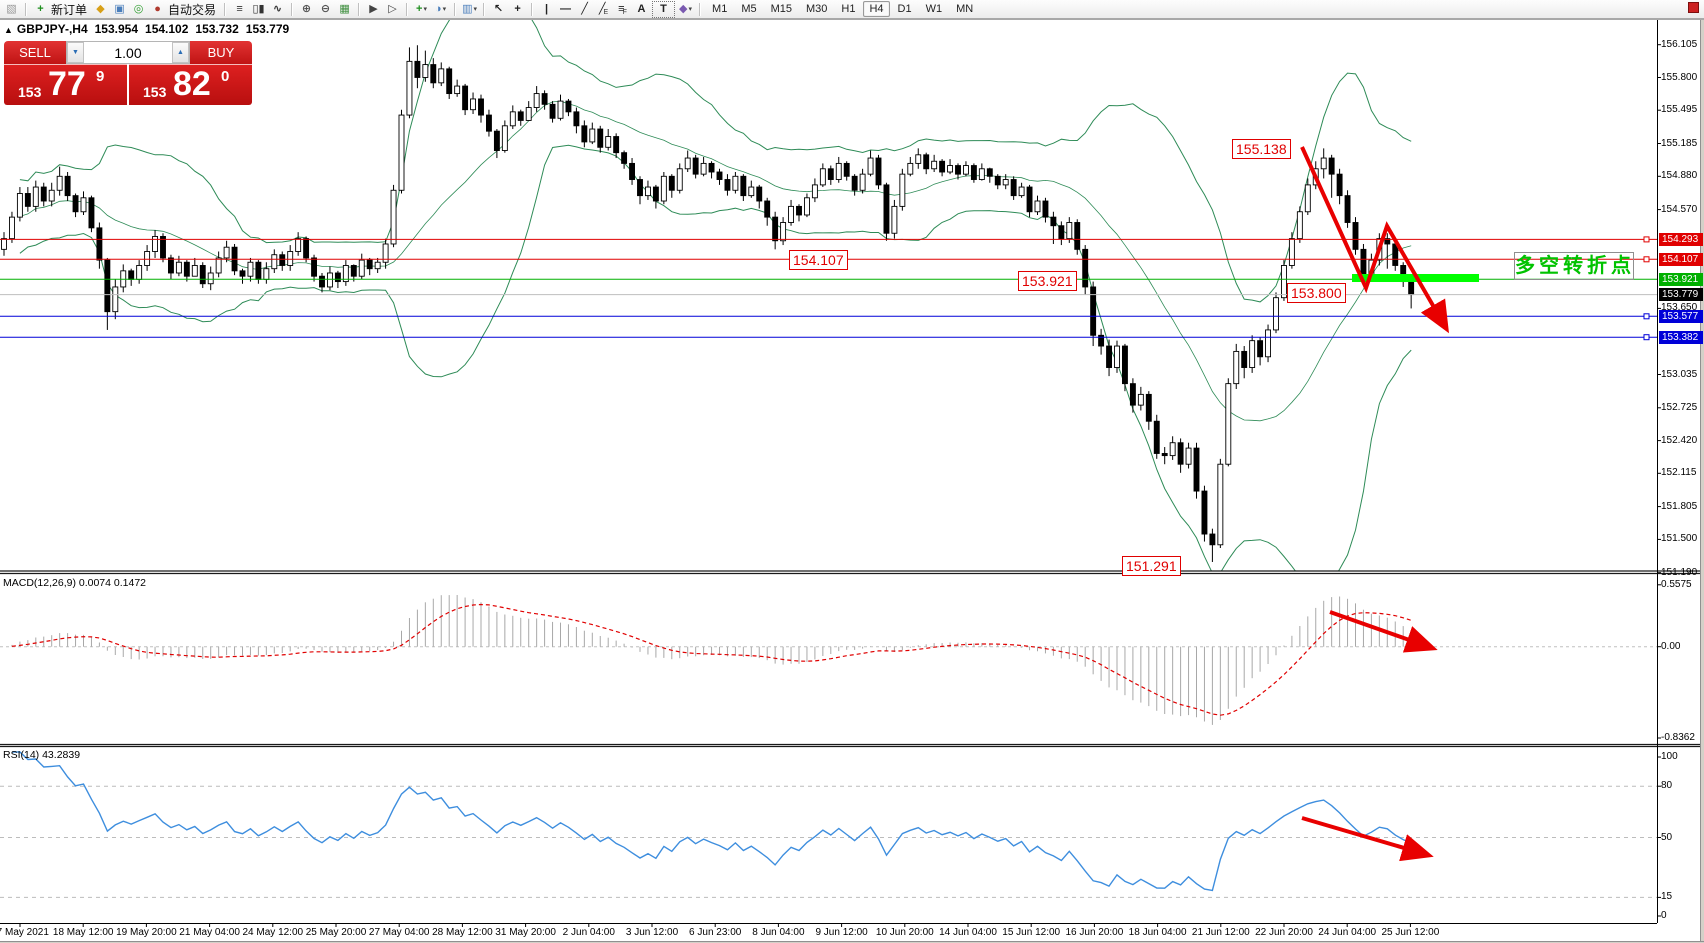 The height and width of the screenshot is (943, 1704). Describe the element at coordinates (848, 9) in the screenshot. I see `timeframe-h1: H1` at that location.